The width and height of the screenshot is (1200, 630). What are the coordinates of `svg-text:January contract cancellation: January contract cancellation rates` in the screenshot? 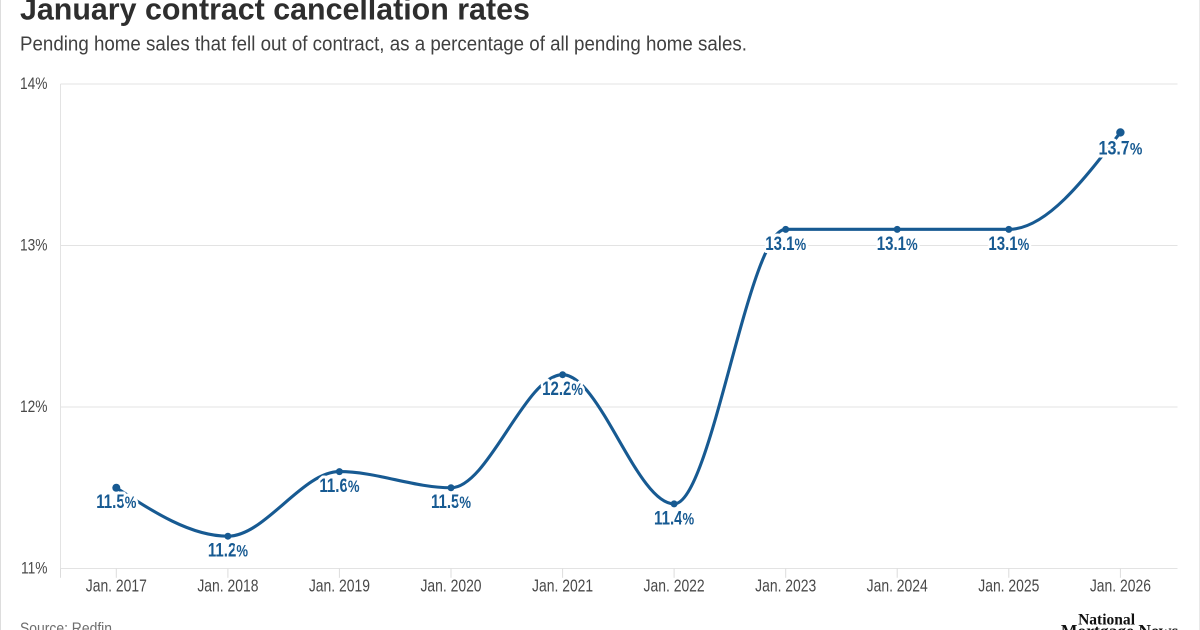 It's located at (275, 13).